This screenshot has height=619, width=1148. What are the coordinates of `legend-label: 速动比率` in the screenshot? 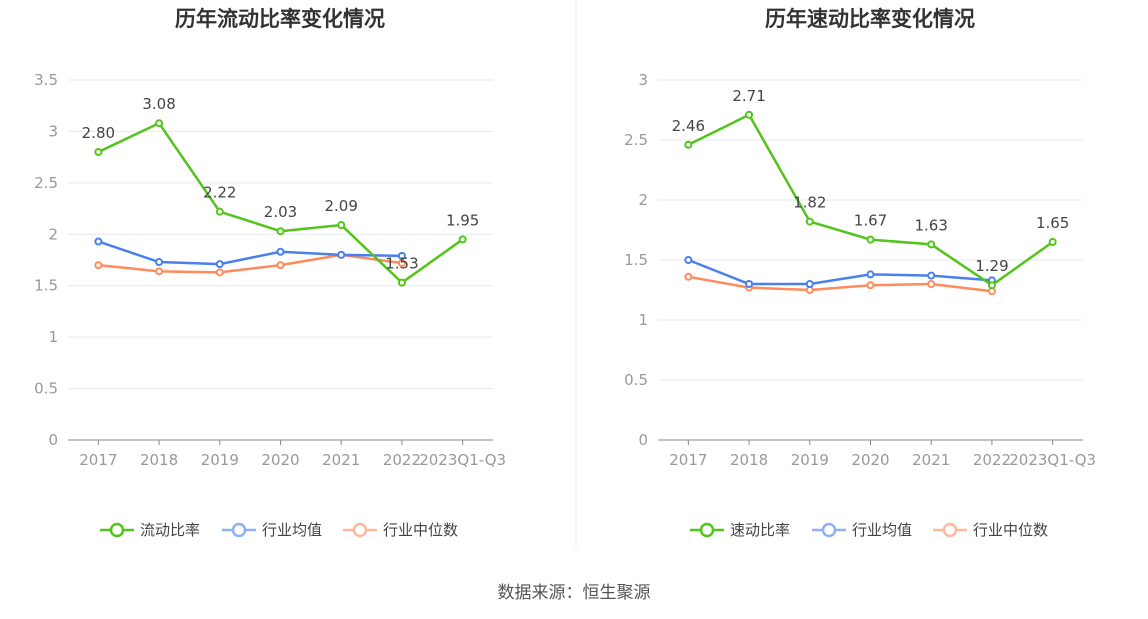 It's located at (760, 530).